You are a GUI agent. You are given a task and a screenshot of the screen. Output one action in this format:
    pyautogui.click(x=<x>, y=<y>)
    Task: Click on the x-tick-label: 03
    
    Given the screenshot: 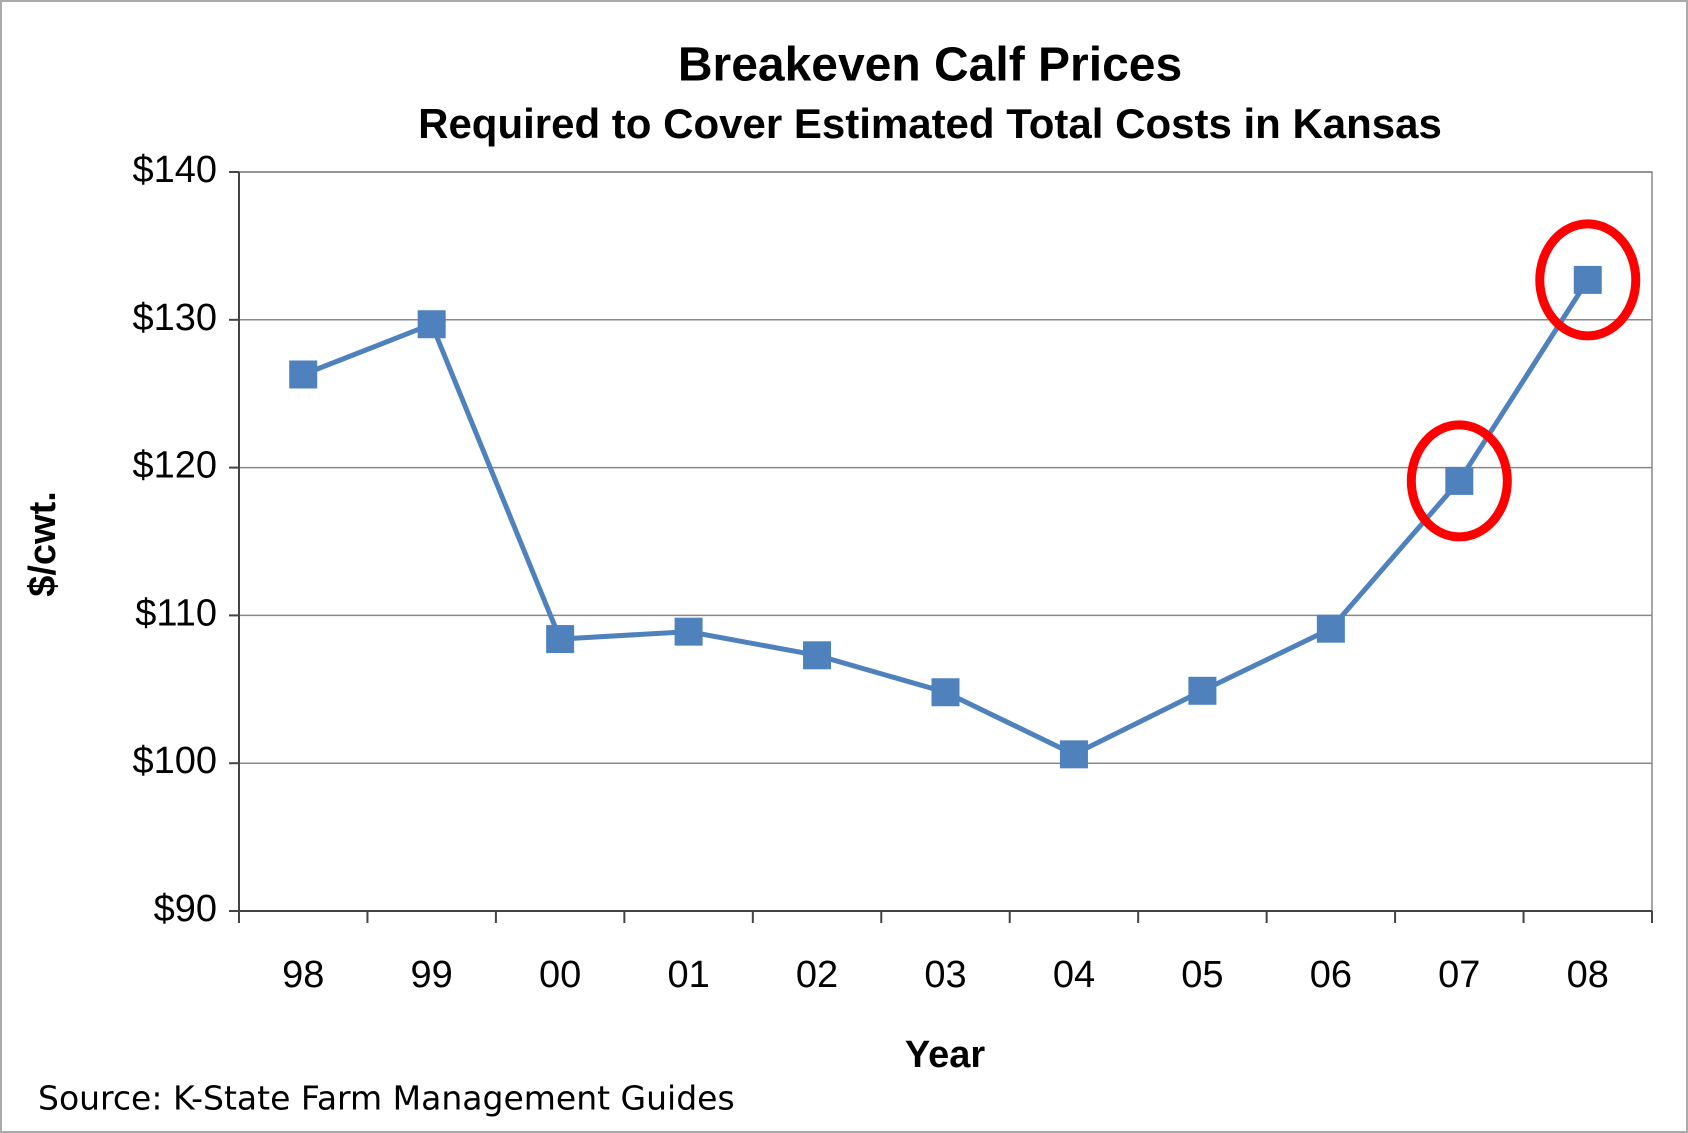 What is the action you would take?
    pyautogui.click(x=945, y=975)
    